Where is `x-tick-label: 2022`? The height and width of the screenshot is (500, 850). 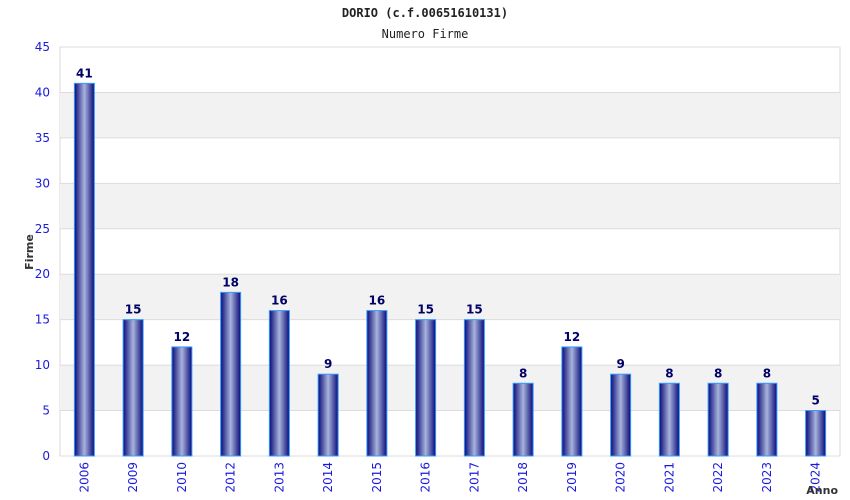
x-tick-label: 2022 is located at coordinates (718, 477).